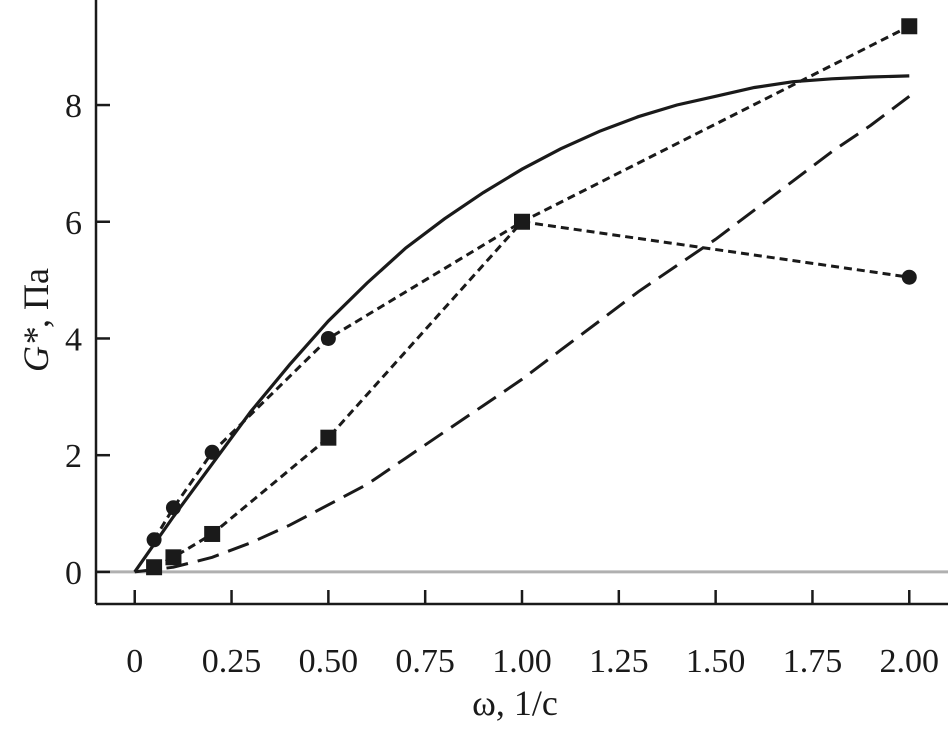 The height and width of the screenshot is (729, 950). Describe the element at coordinates (813, 661) in the screenshot. I see `x-tick-label: 1.75` at that location.